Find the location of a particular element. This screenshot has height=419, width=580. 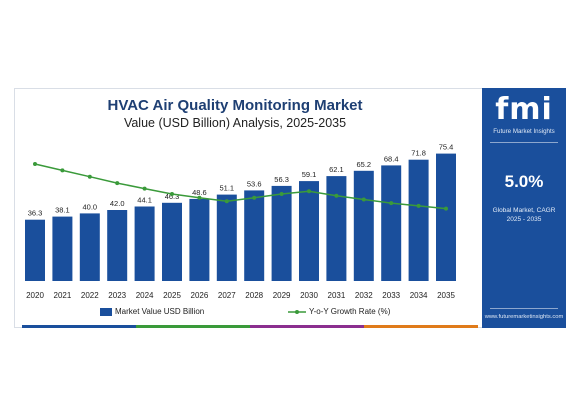

x-tick-label: 2021 is located at coordinates (63, 295).